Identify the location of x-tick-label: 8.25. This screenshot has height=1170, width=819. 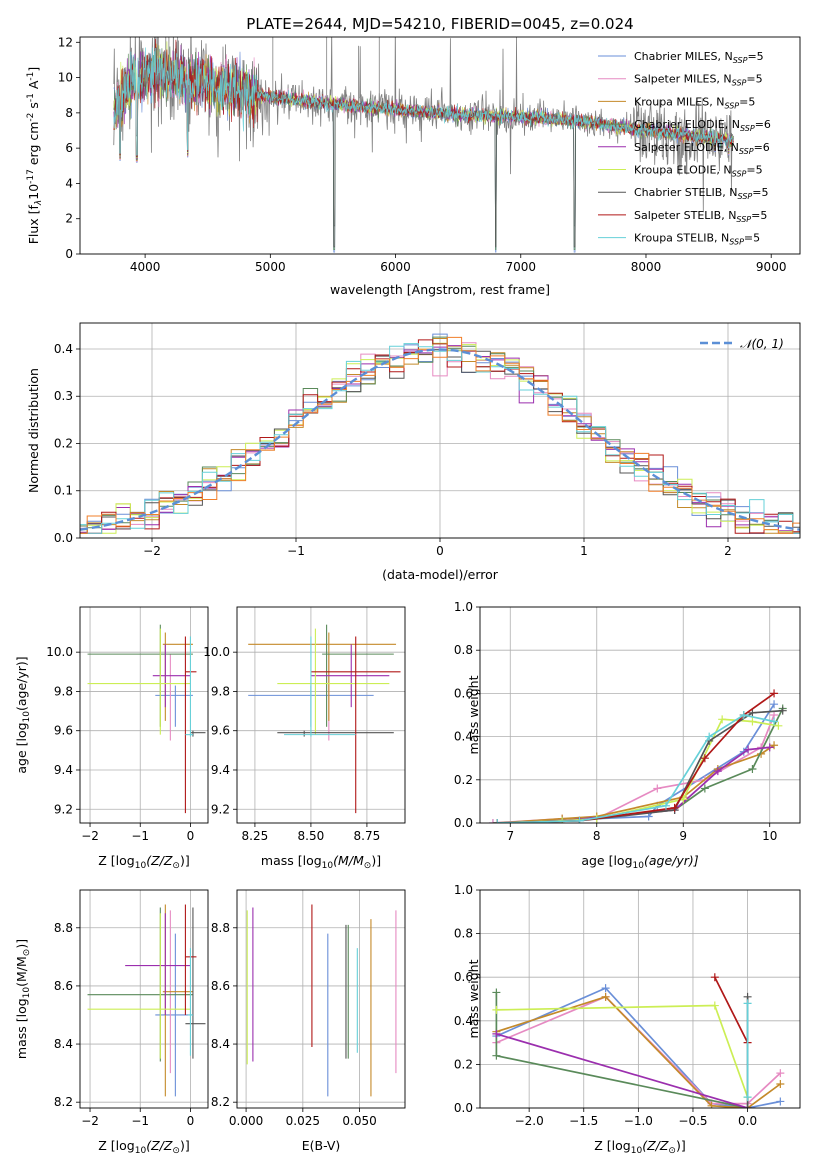
(255, 836).